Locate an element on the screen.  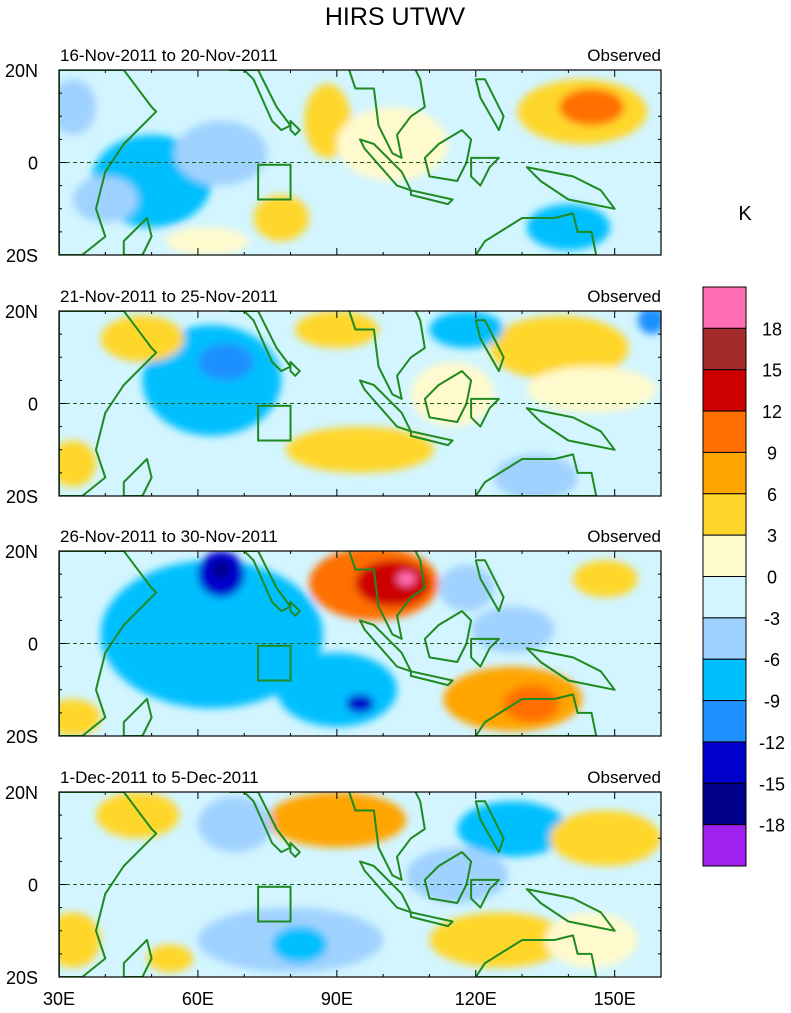
x-tick-label: 30E is located at coordinates (59, 999).